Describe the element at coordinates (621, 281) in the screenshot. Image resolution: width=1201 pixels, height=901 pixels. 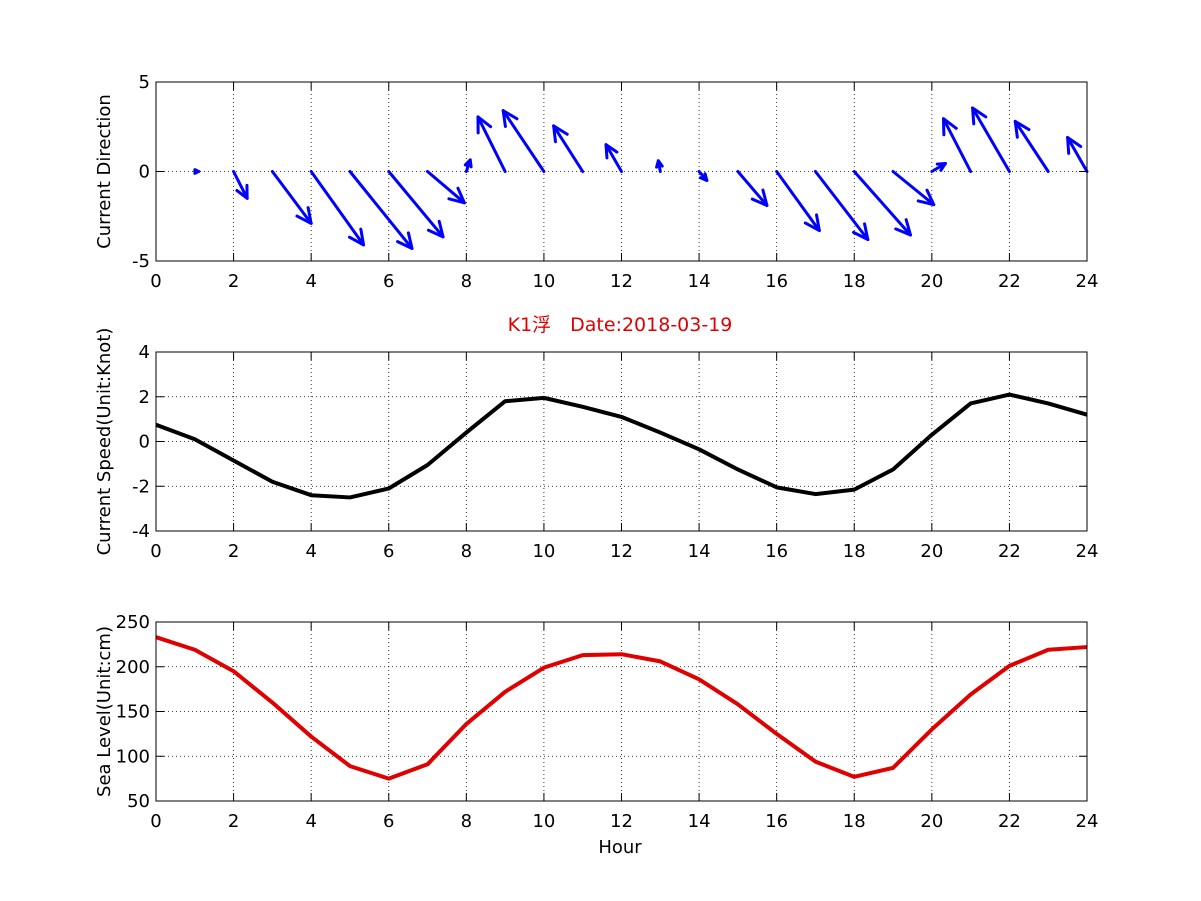
I see `current-direction-x-tick-label: 12` at that location.